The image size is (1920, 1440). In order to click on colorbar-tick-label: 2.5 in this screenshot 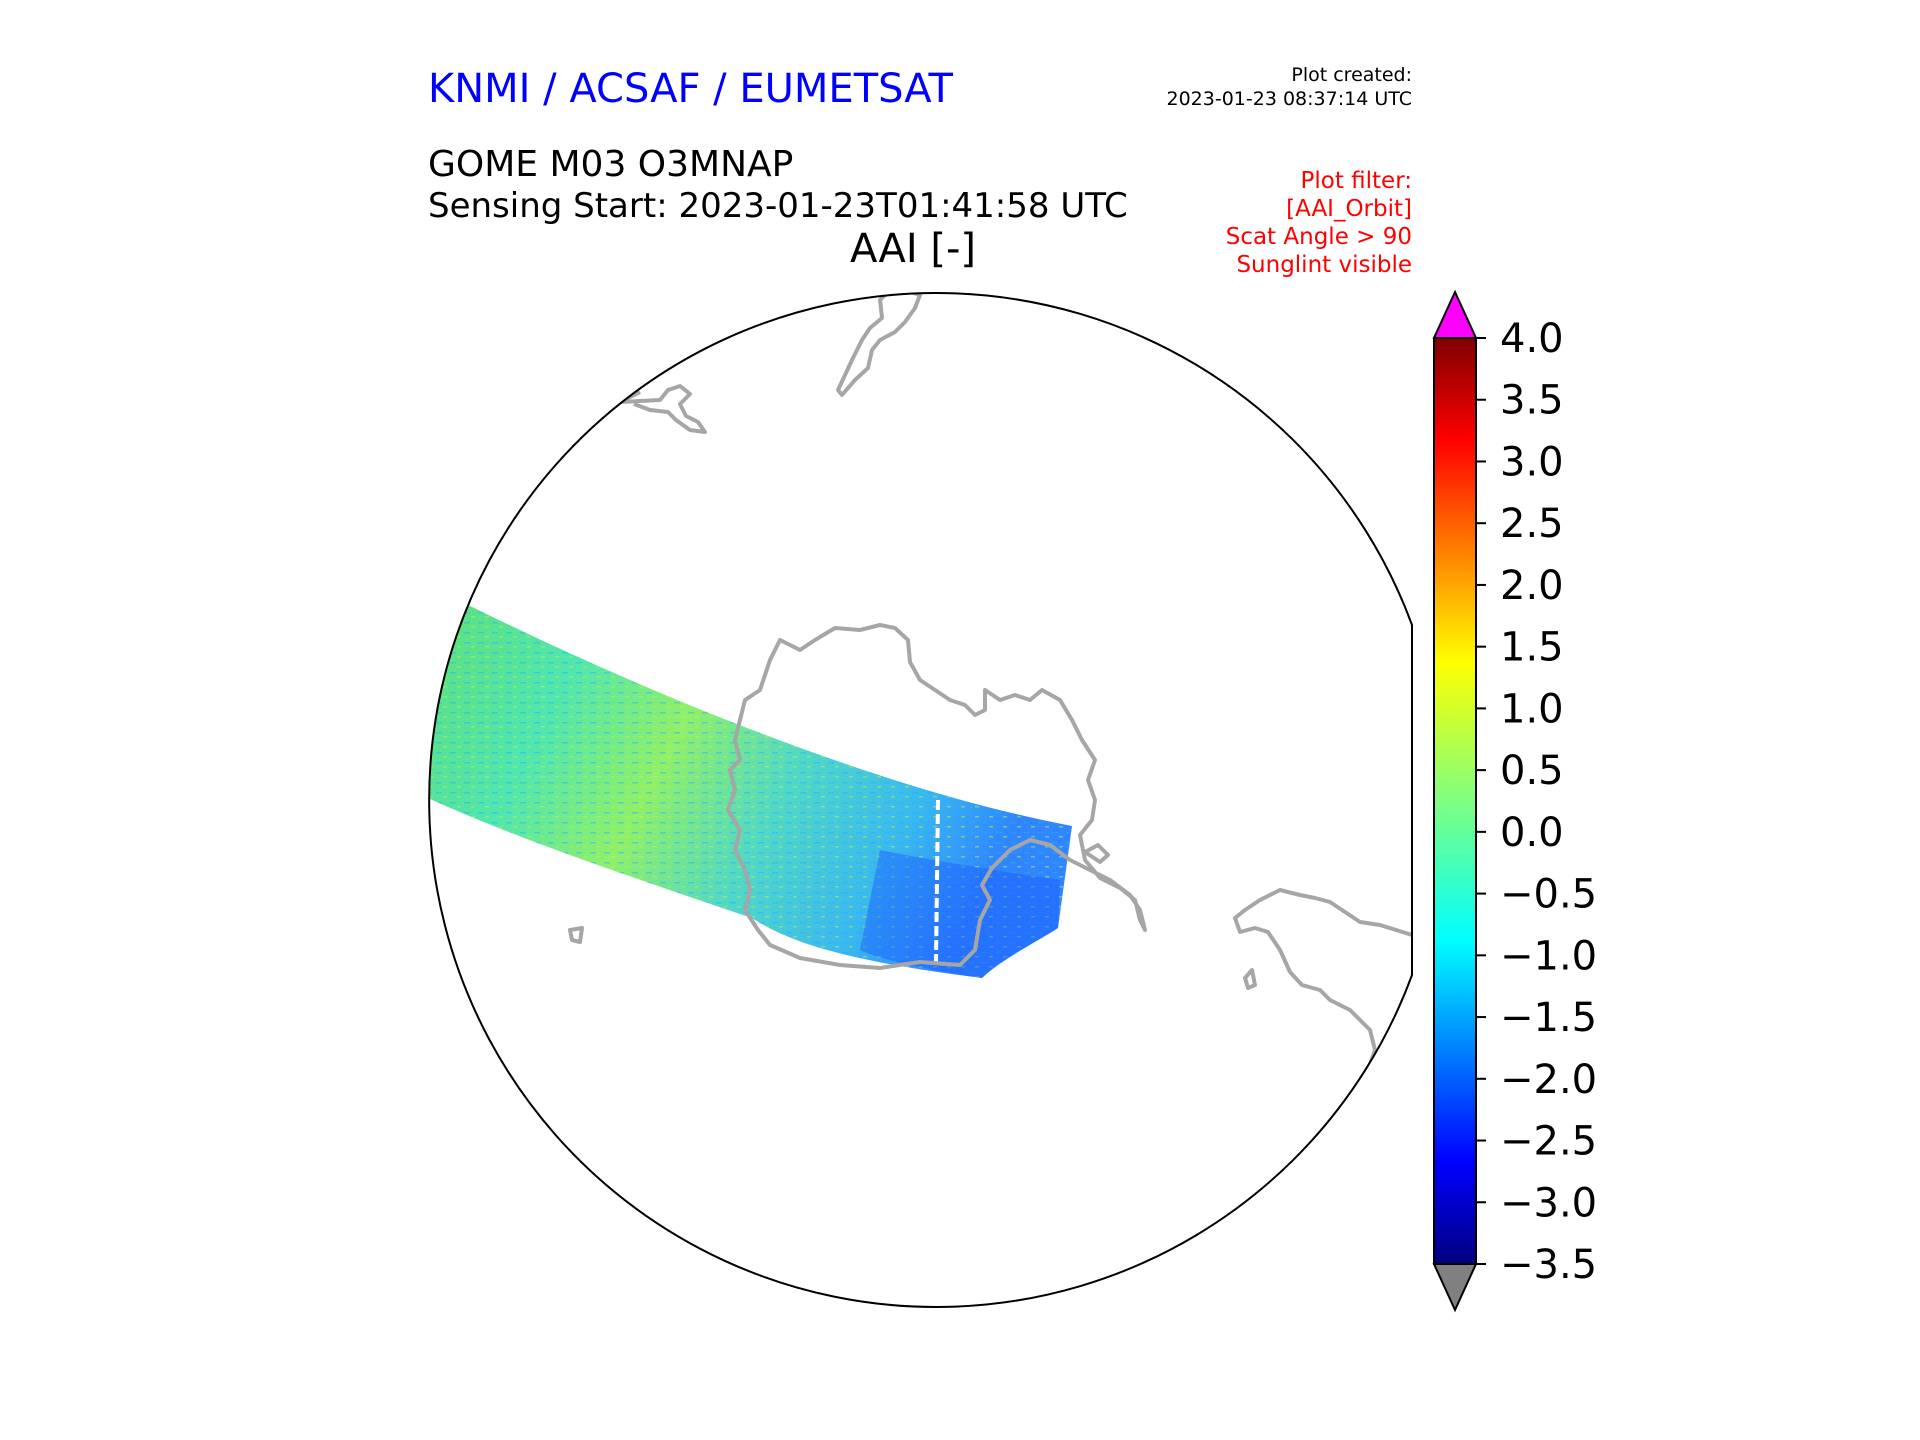, I will do `click(1532, 524)`.